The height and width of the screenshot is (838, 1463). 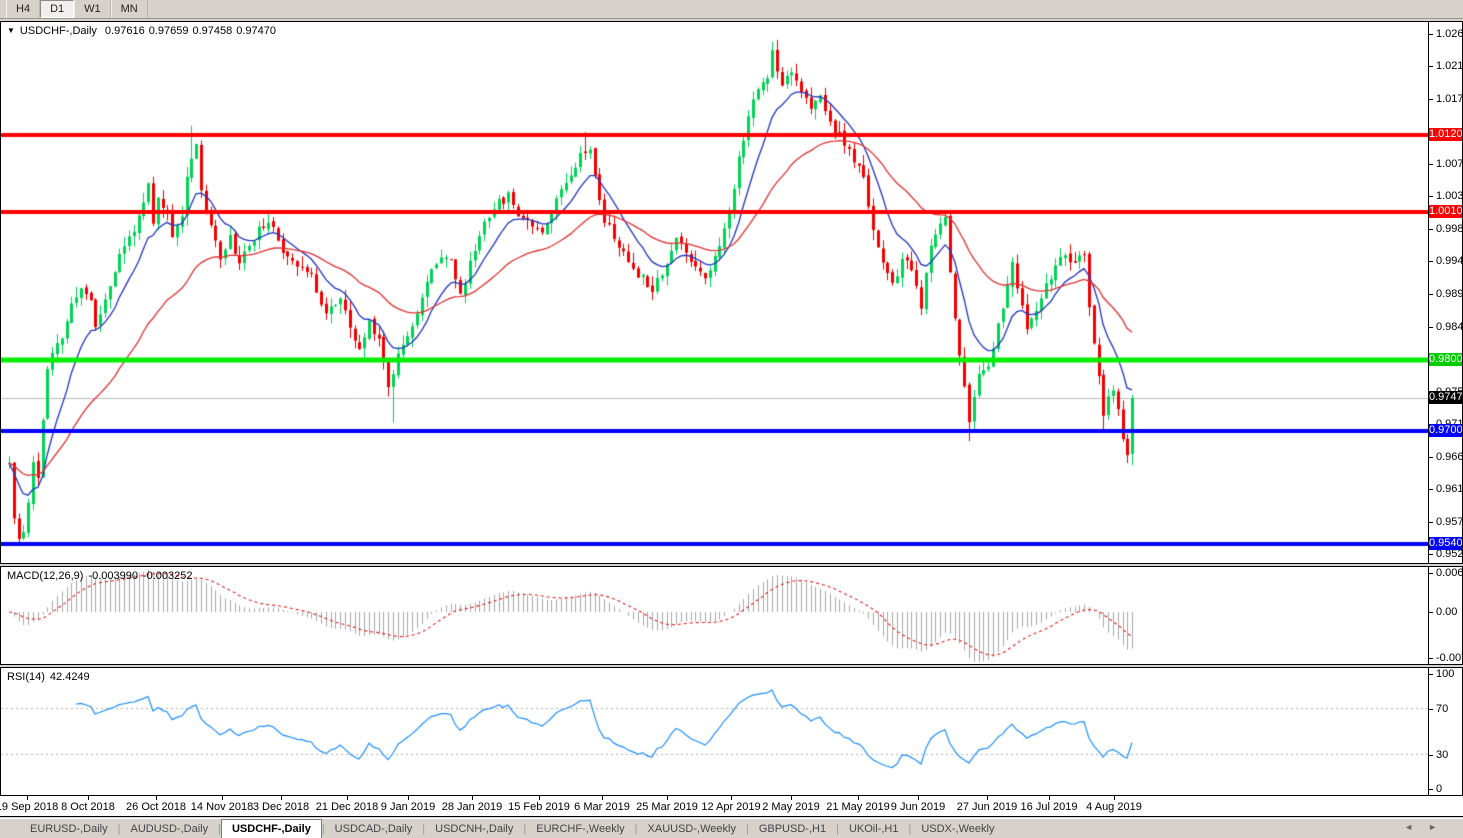 I want to click on timeframe-button-d1: D1, so click(x=57, y=9).